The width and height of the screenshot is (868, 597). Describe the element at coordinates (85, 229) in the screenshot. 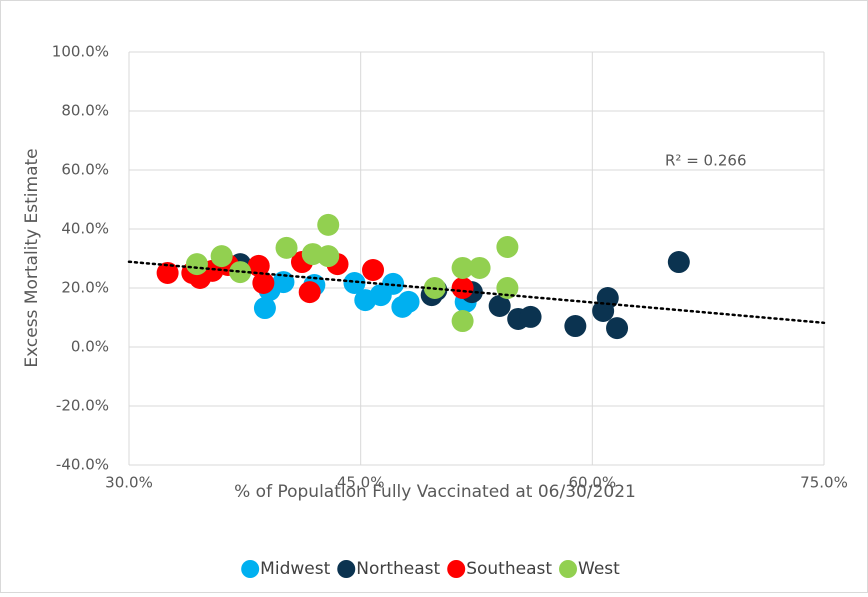

I see `y-tick-label: 40.0%` at that location.